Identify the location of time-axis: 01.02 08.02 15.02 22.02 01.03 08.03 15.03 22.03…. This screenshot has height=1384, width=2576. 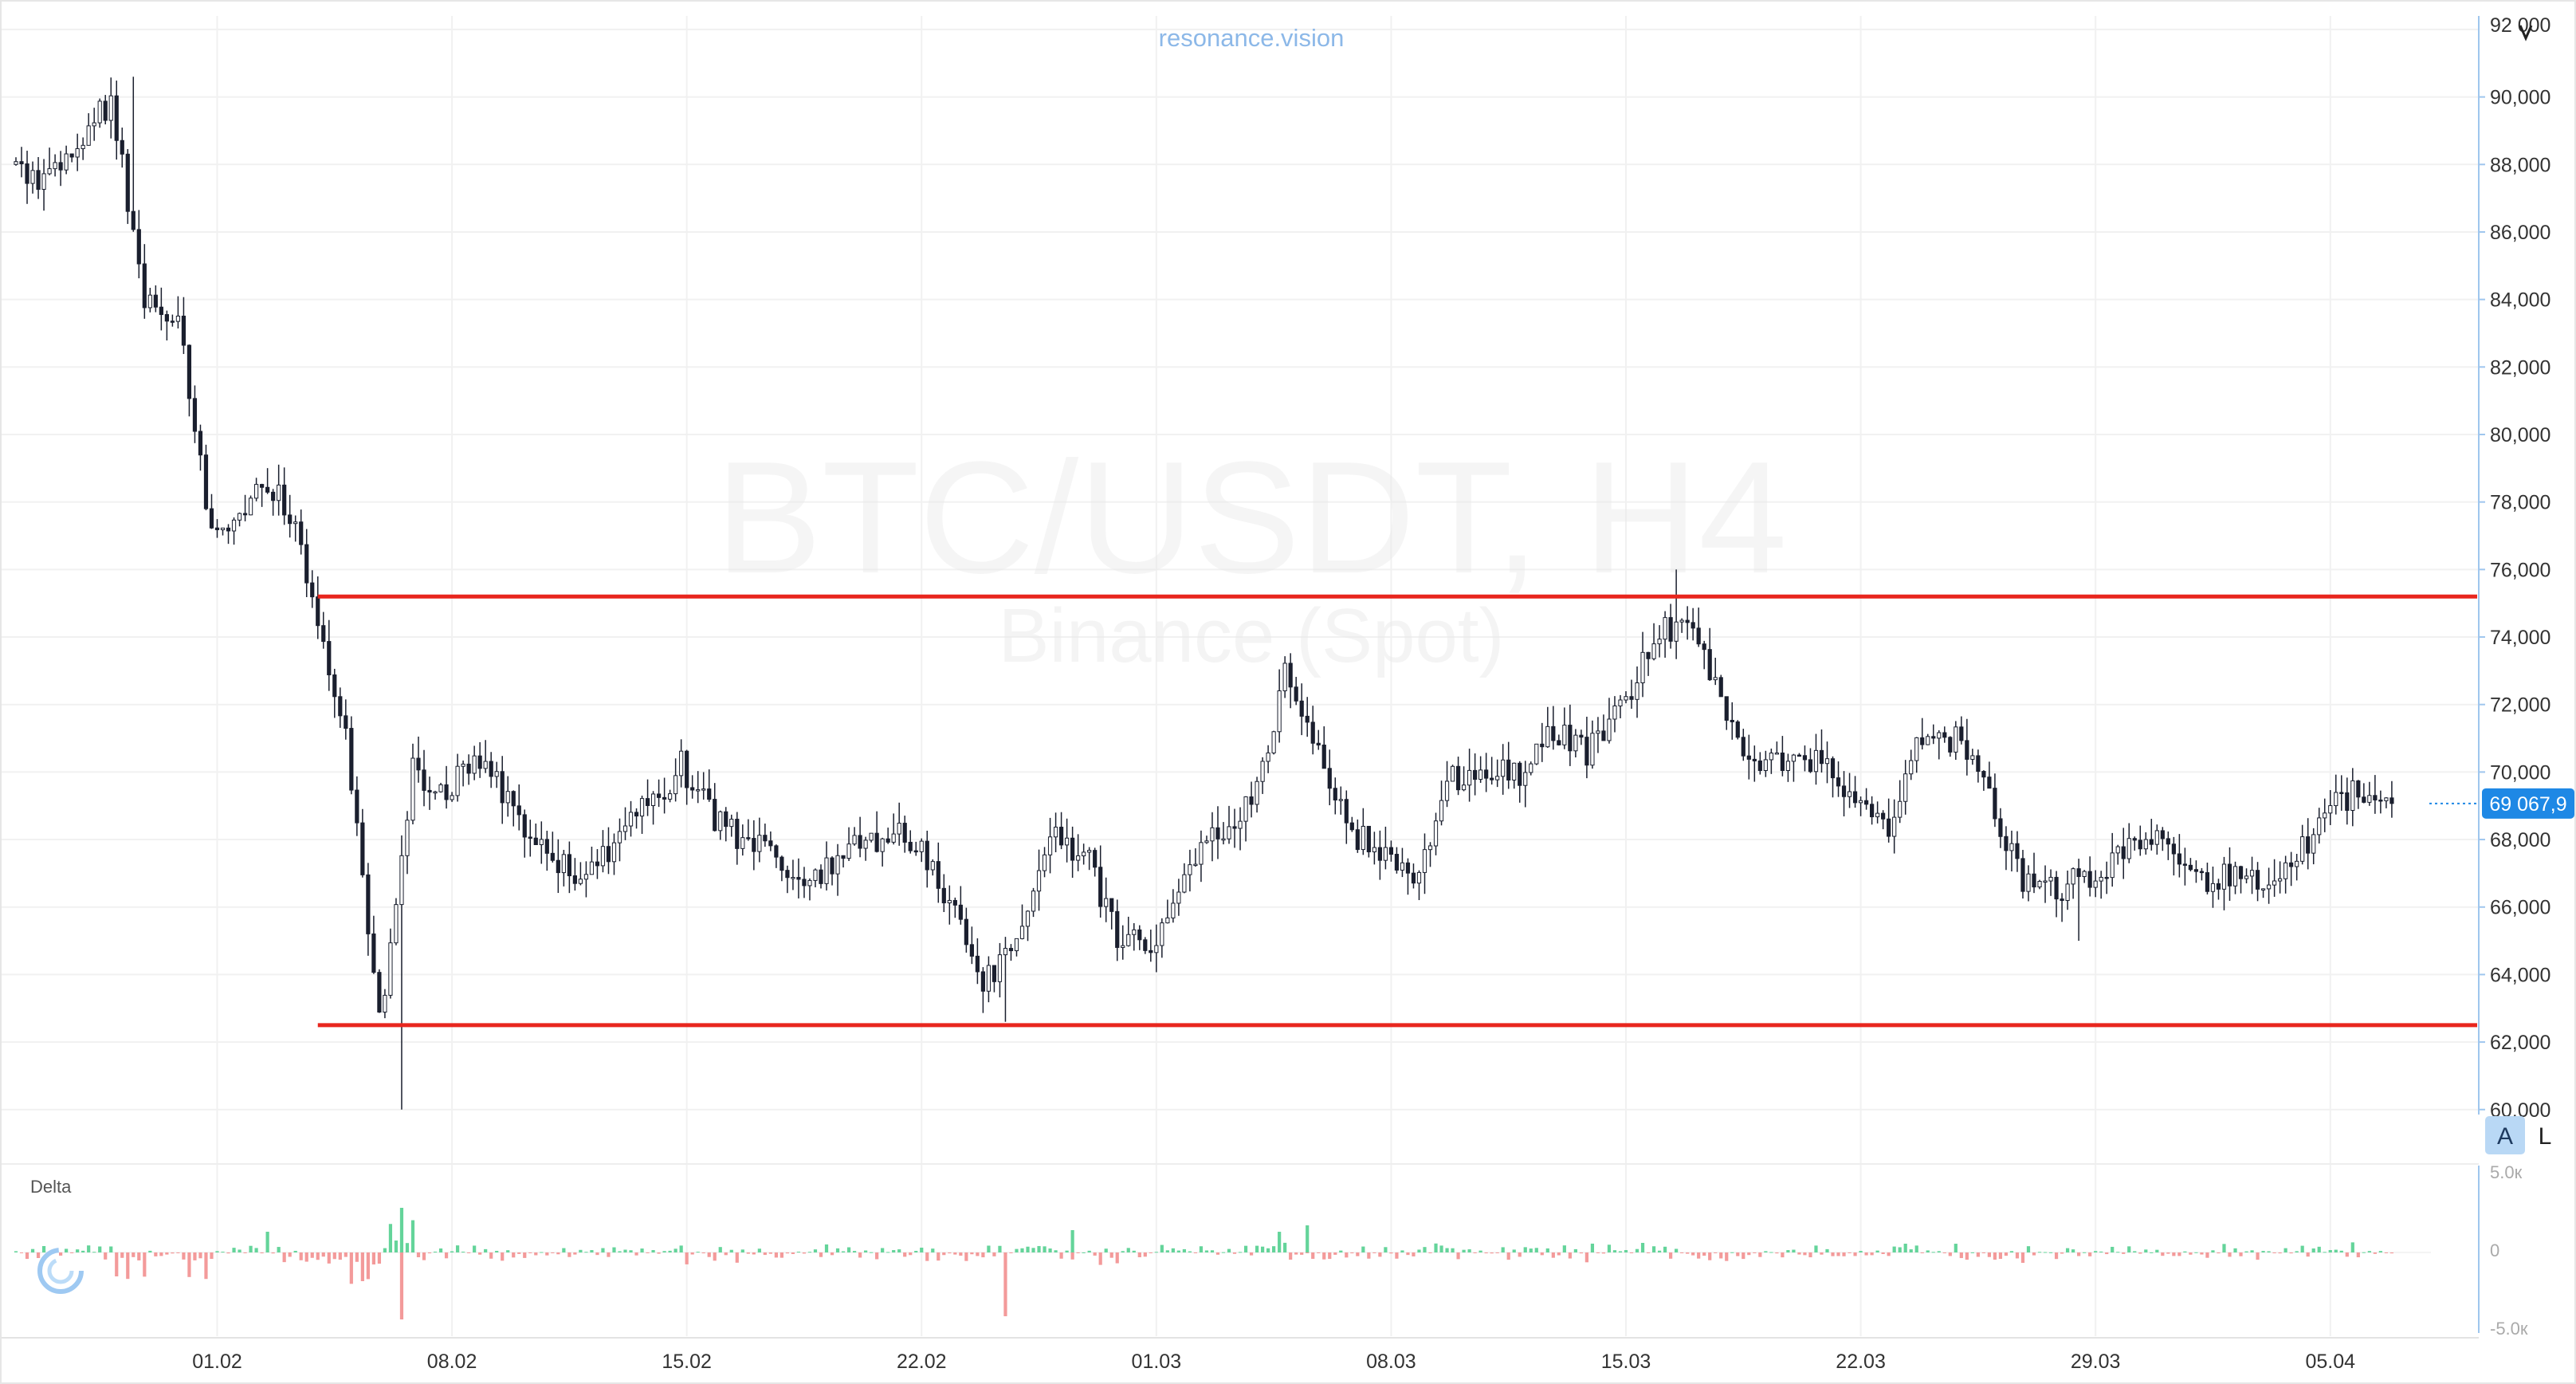
(1273, 1362).